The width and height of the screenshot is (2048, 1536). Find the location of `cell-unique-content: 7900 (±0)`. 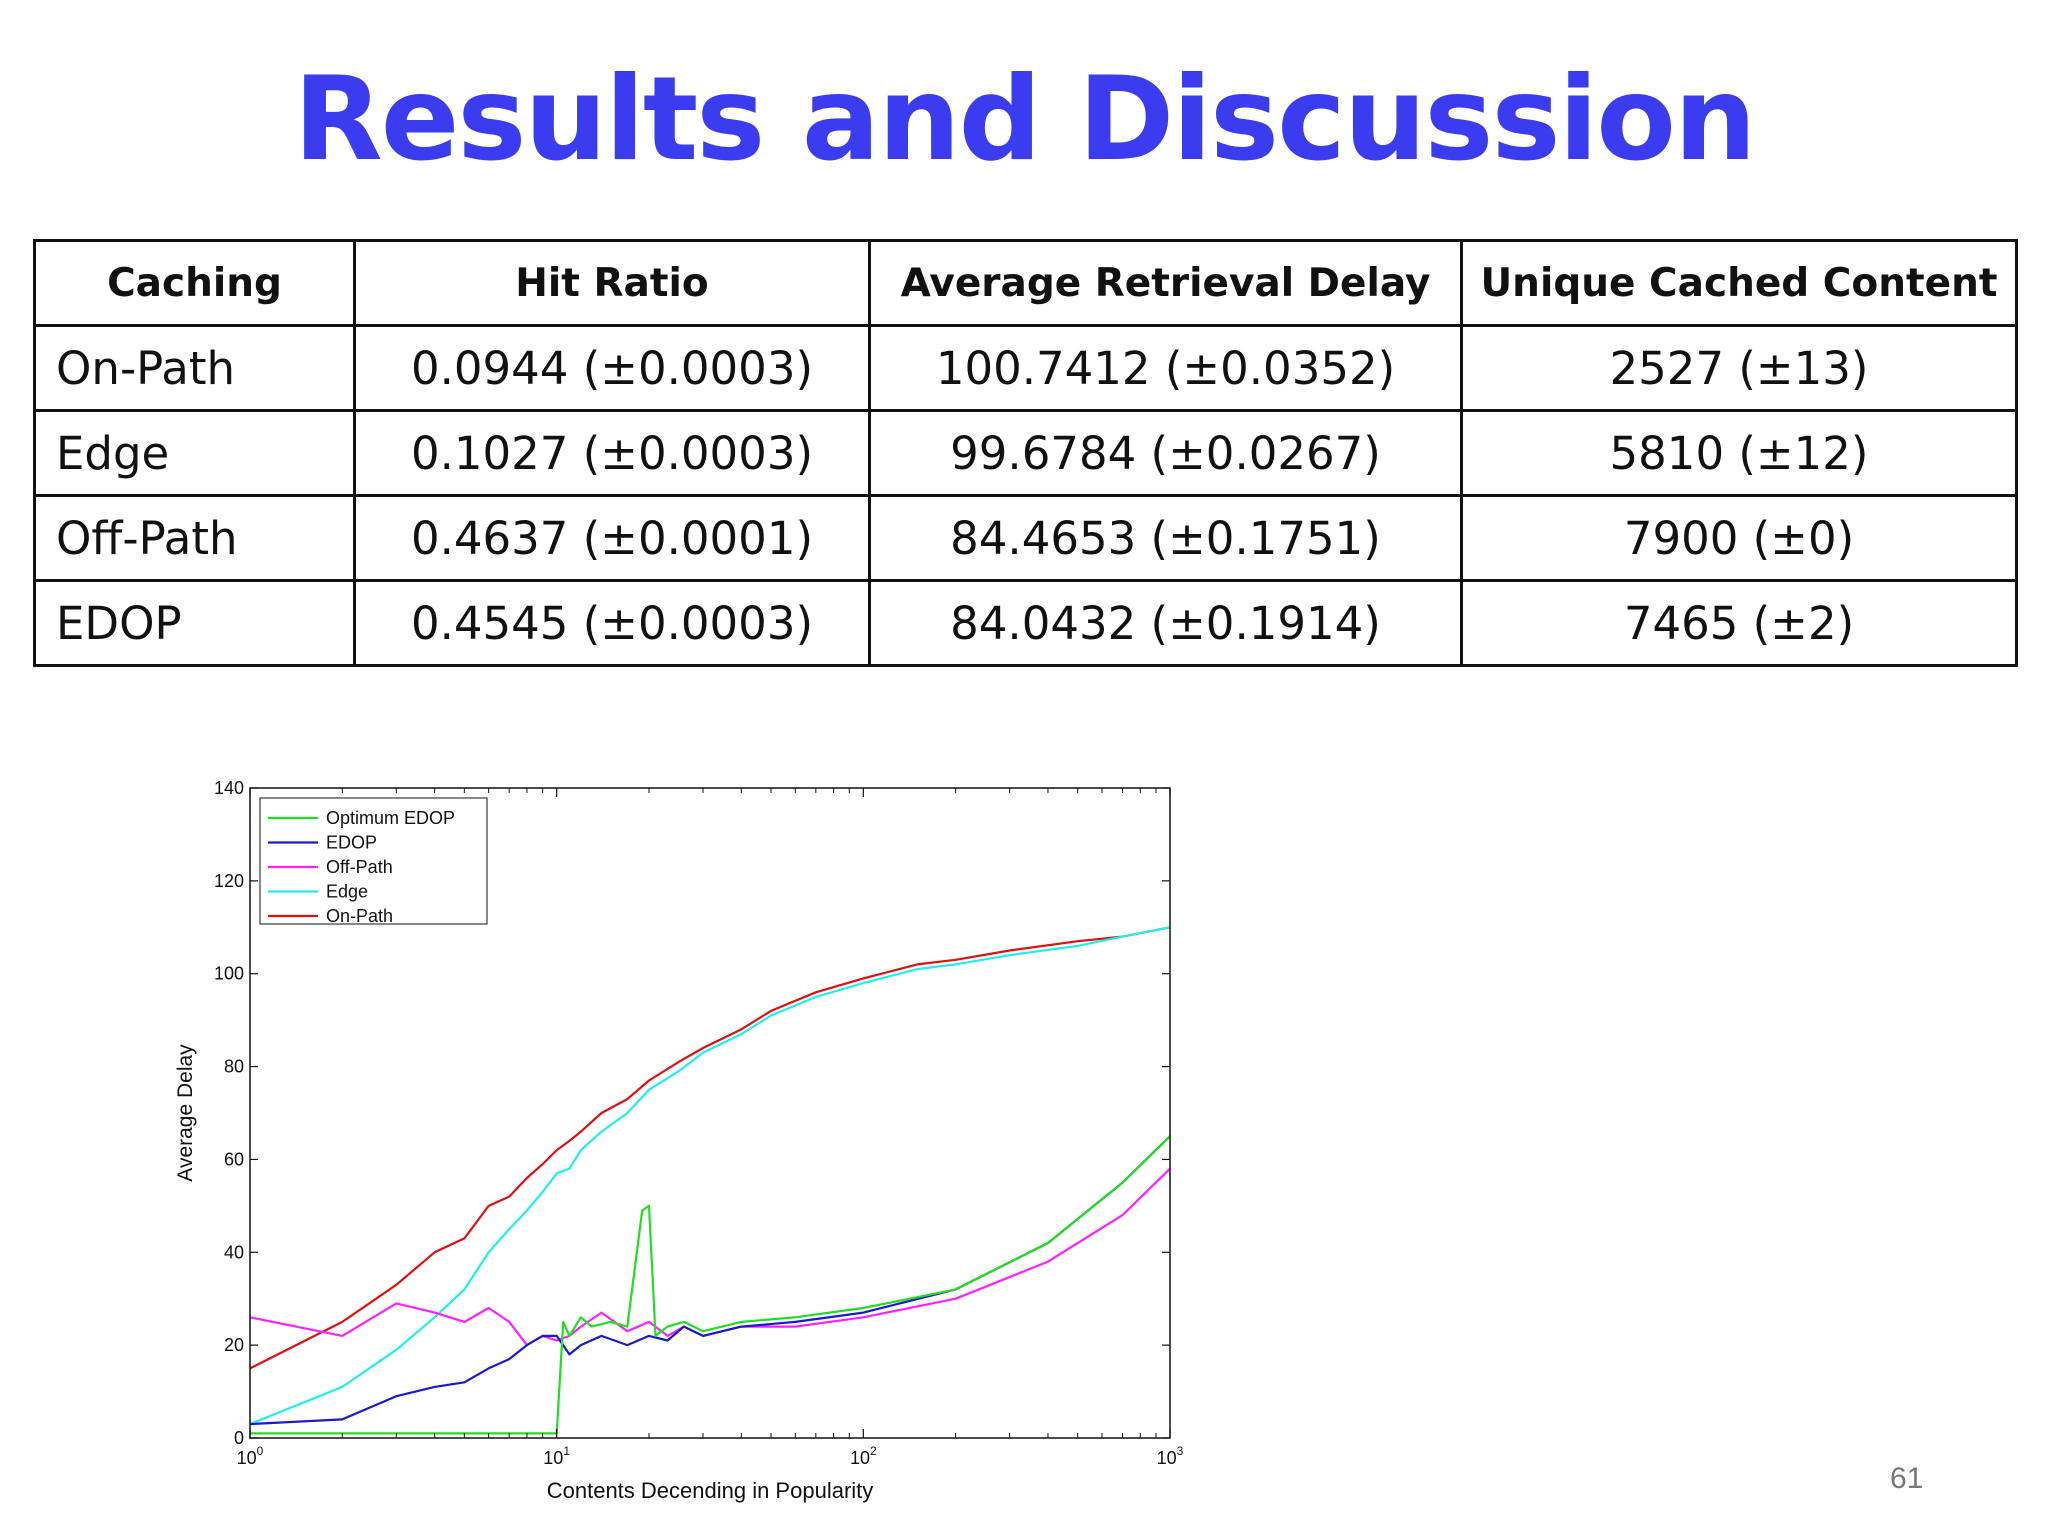

cell-unique-content: 7900 (±0) is located at coordinates (1739, 538).